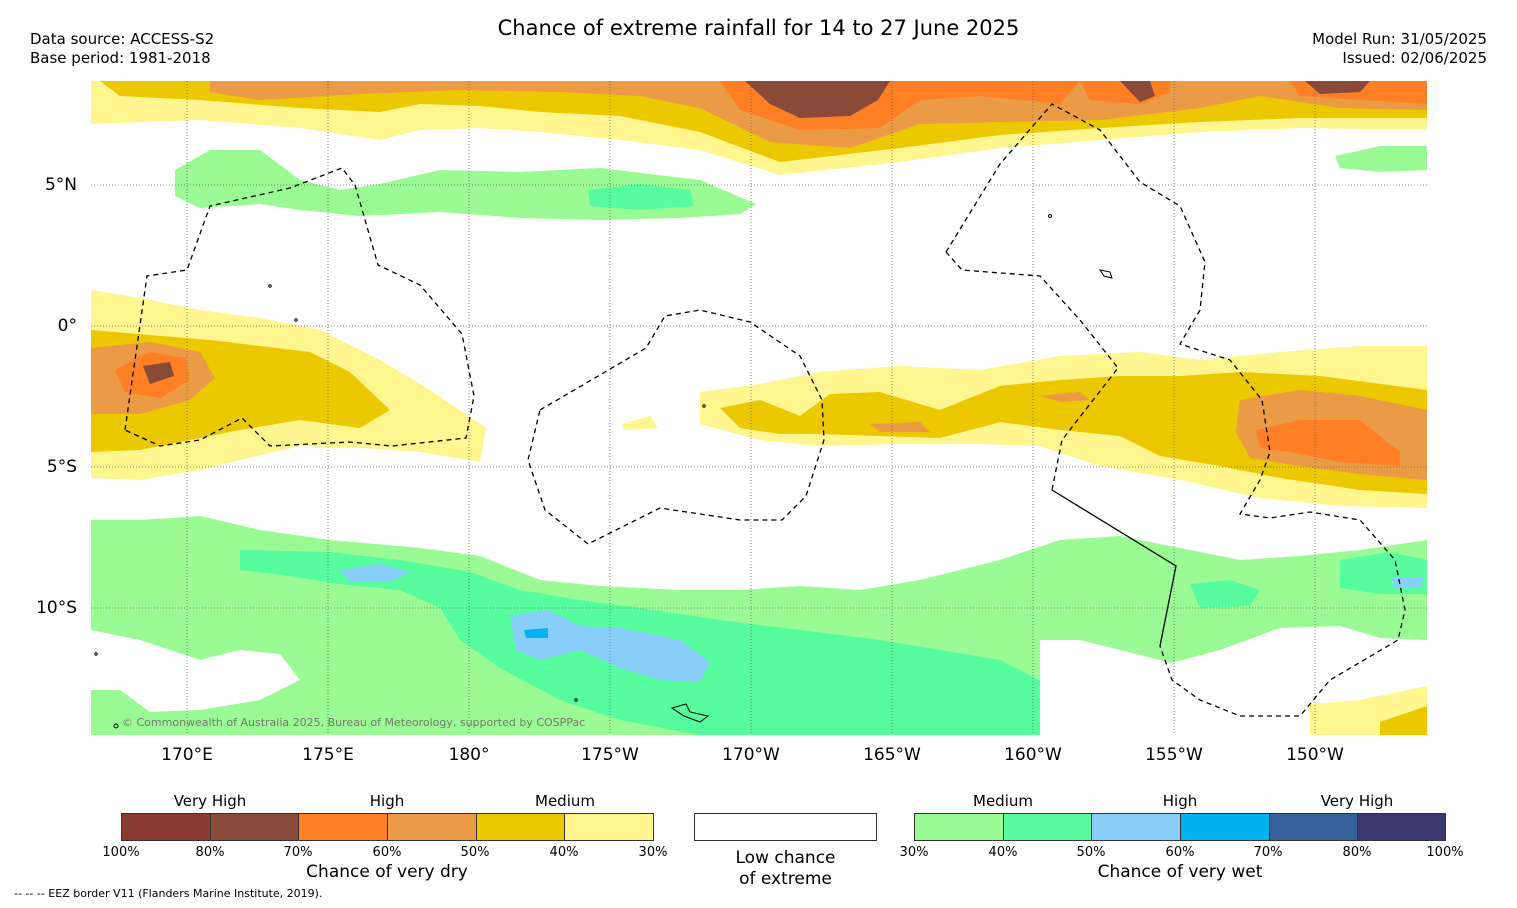 Image resolution: width=1517 pixels, height=908 pixels. Describe the element at coordinates (641, 197) in the screenshot. I see `north-wet-medium` at that location.